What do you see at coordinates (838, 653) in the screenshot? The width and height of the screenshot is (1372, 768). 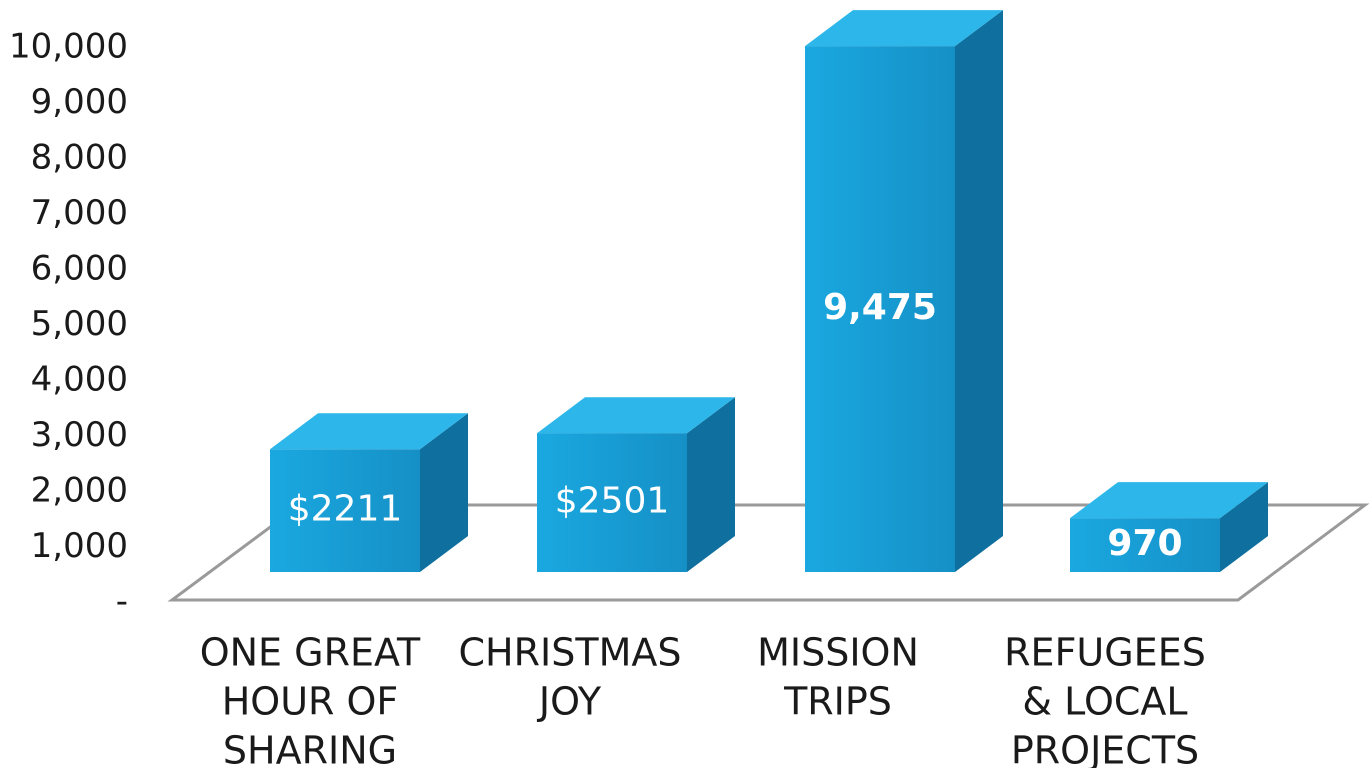 I see `x-tick-label: MISSION` at bounding box center [838, 653].